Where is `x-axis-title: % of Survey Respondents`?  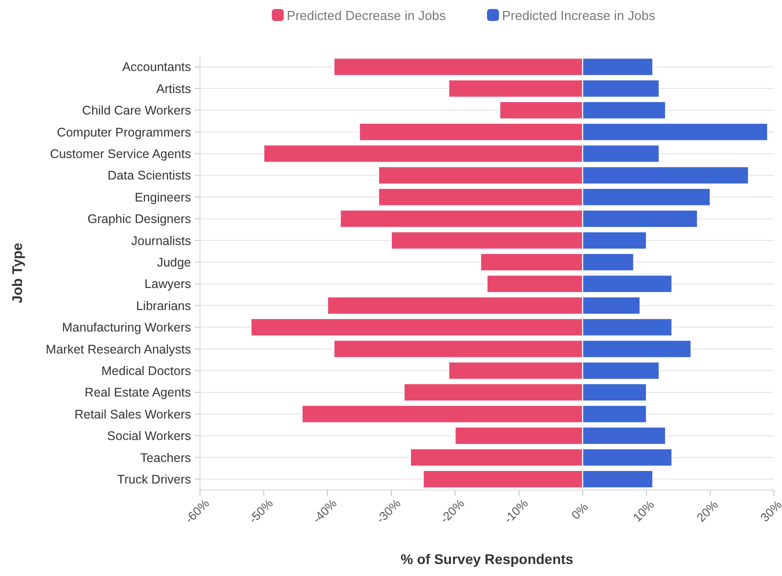
x-axis-title: % of Survey Respondents is located at coordinates (487, 559).